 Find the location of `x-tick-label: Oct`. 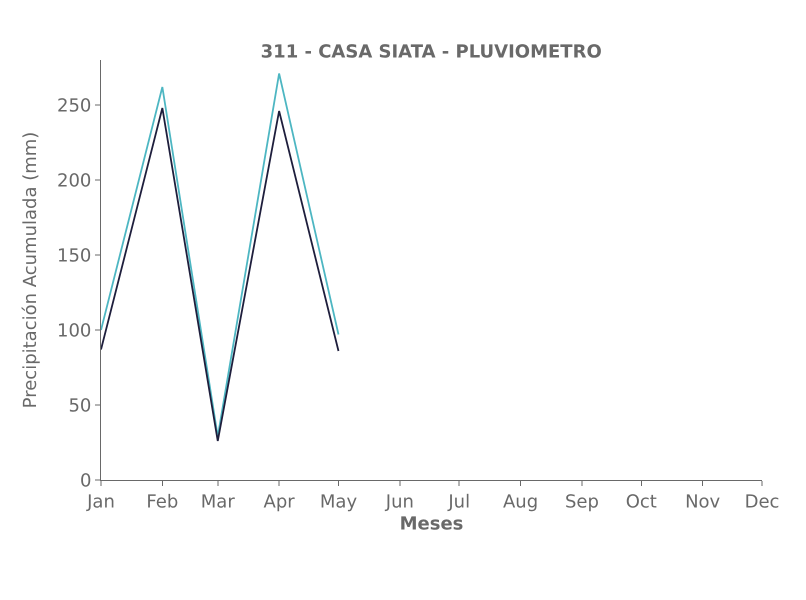

x-tick-label: Oct is located at coordinates (641, 502).